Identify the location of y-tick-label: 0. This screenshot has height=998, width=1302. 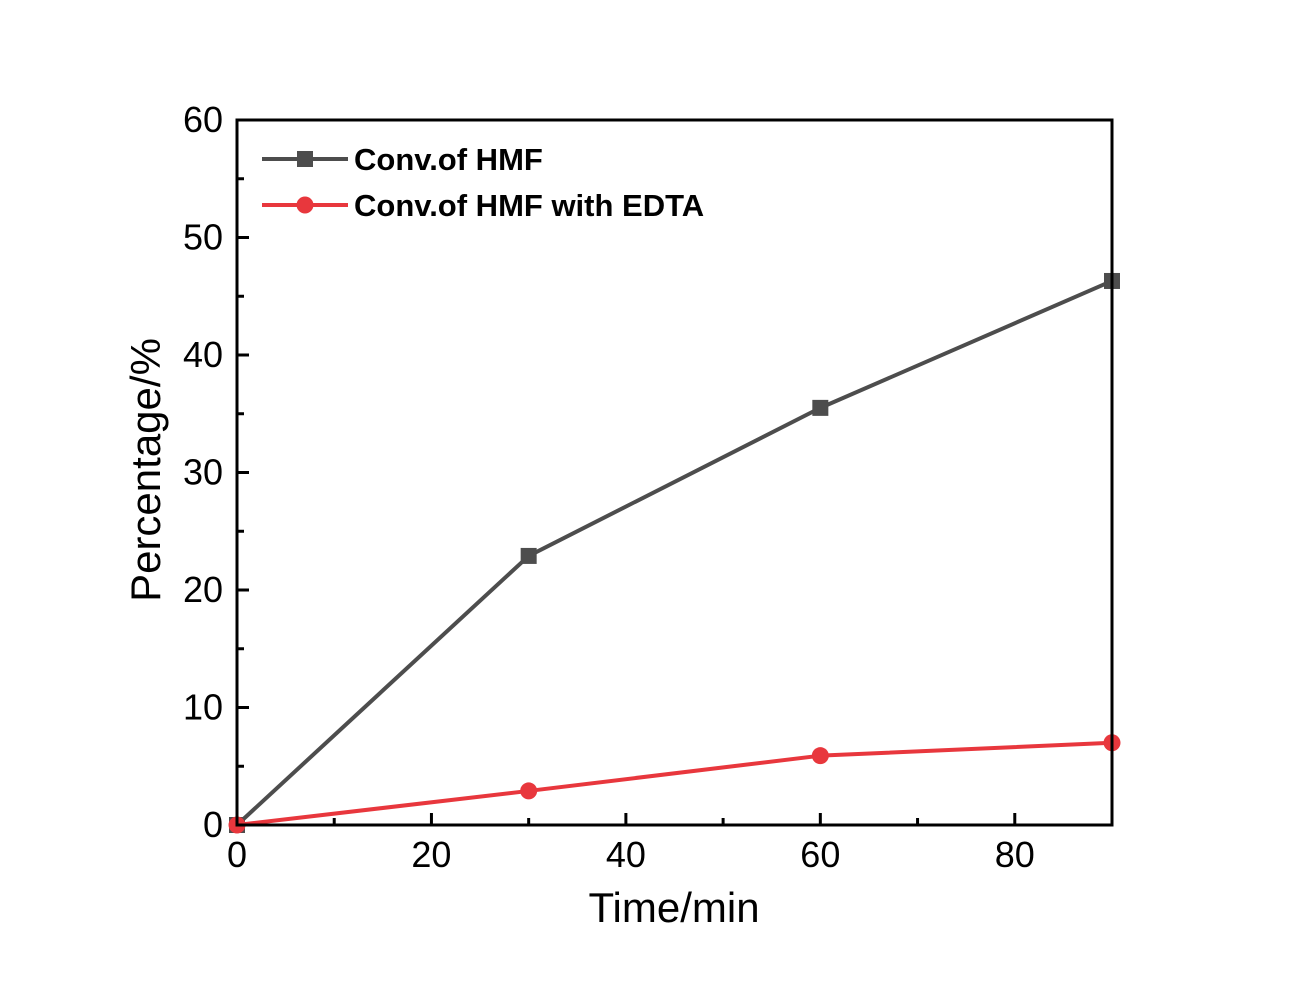
(213, 824).